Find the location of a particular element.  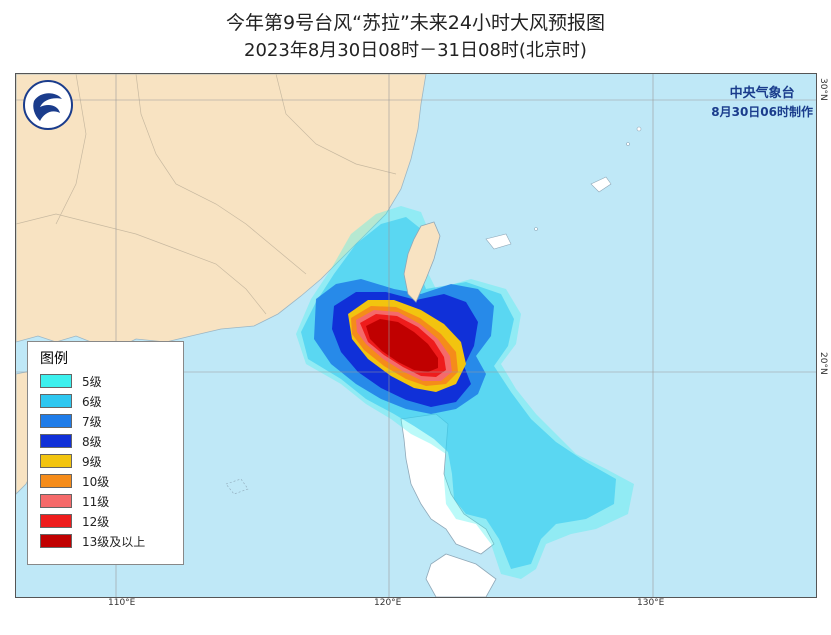

legend-item-11: 11级 is located at coordinates (75, 501).